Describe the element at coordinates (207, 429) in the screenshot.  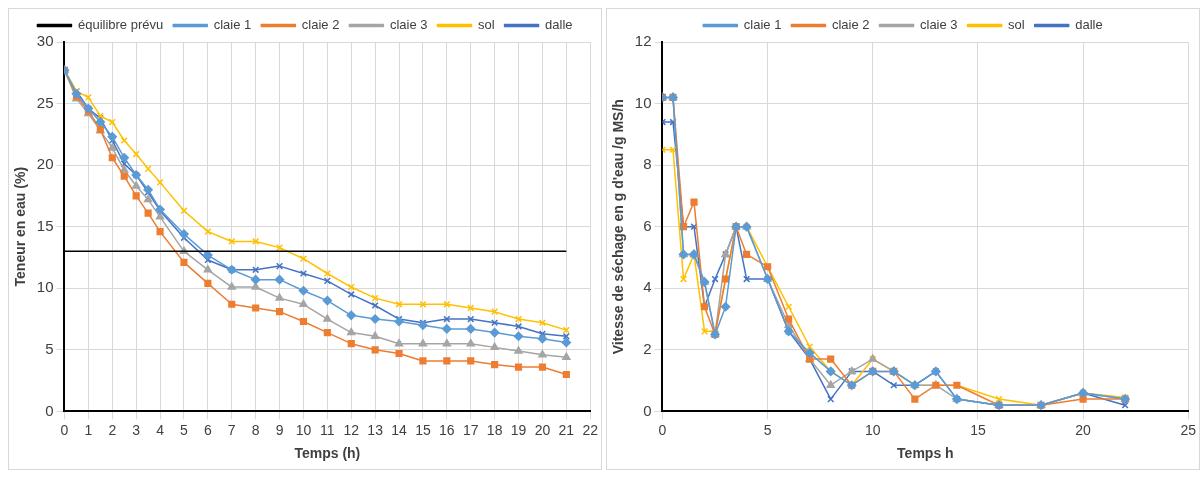
I see `x-tick-label: 6` at that location.